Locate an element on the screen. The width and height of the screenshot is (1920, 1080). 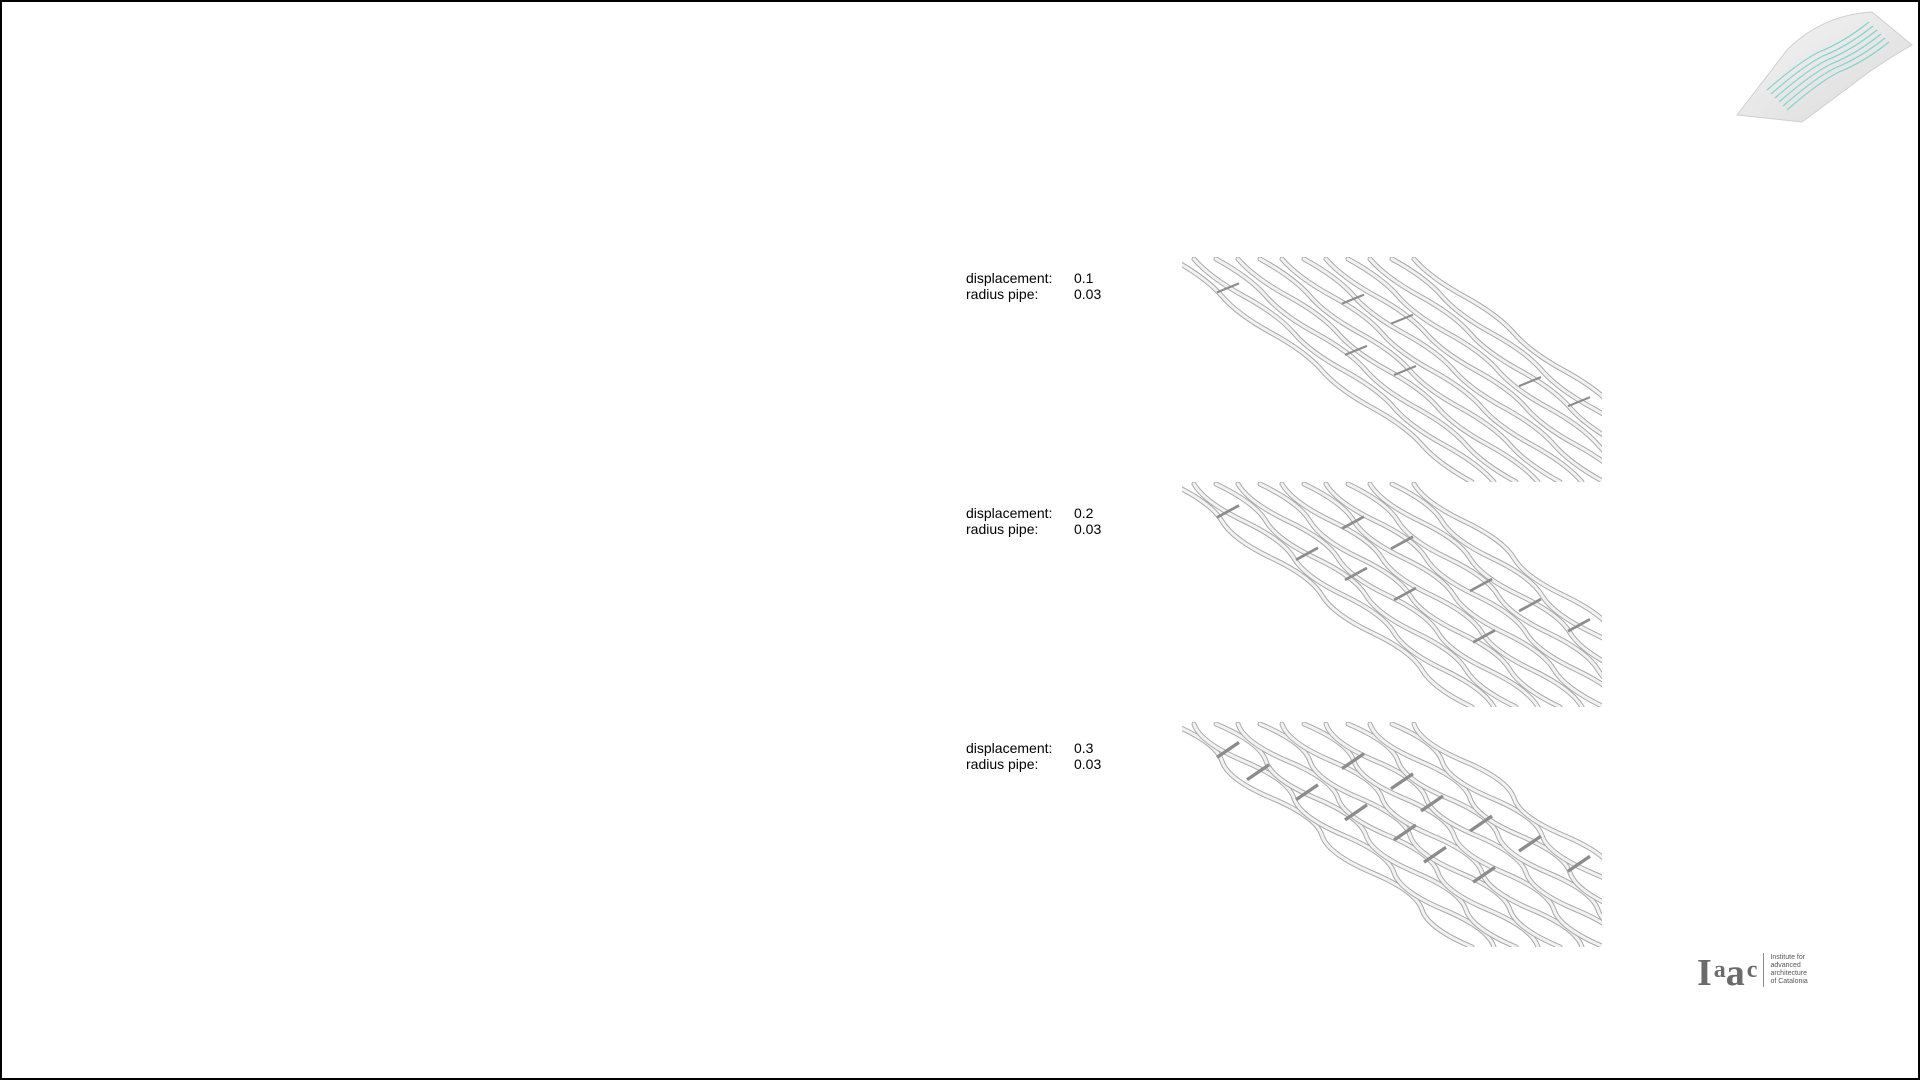
surface-thumbnail is located at coordinates (1824, 67).